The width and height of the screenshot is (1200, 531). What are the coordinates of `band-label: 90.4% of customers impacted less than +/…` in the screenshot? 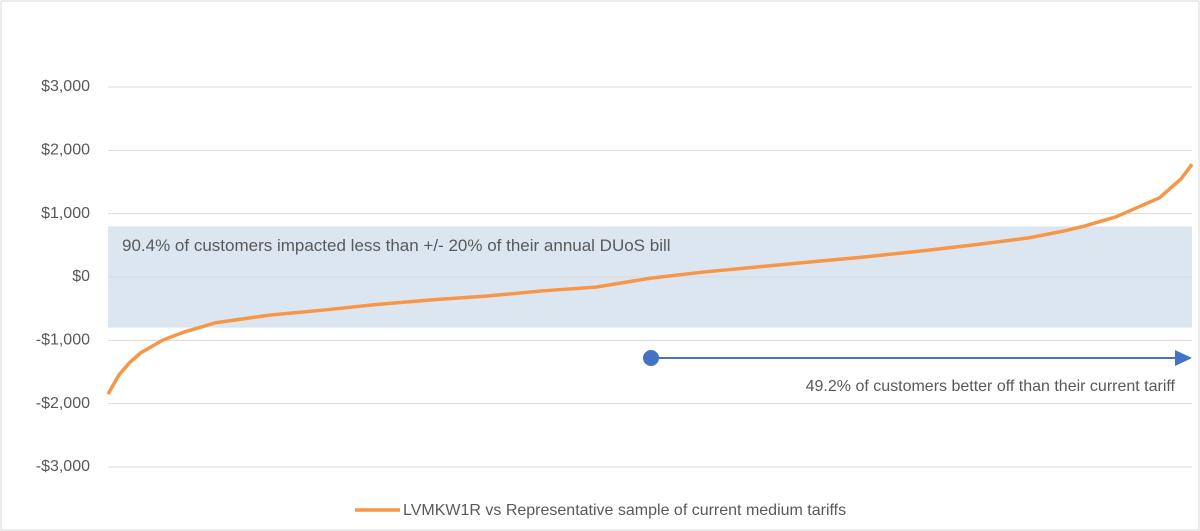 It's located at (396, 245).